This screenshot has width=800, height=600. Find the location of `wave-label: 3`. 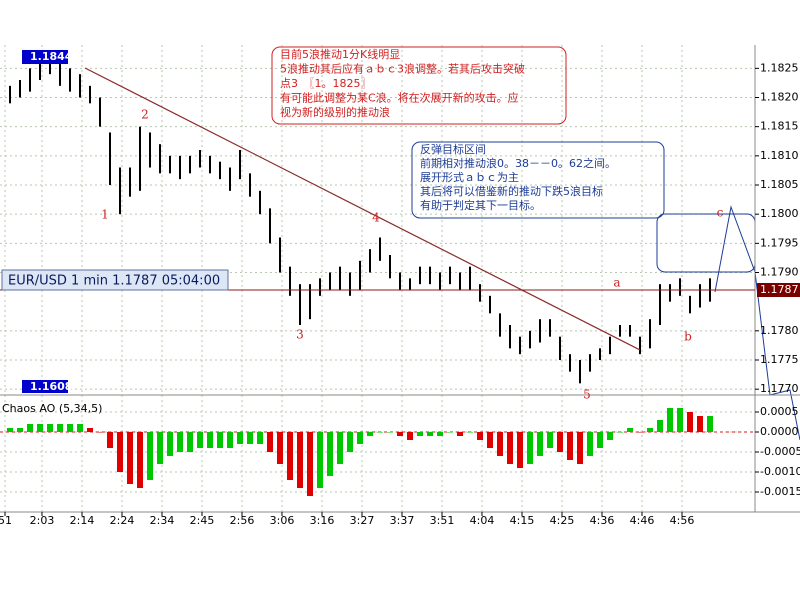

wave-label: 3 is located at coordinates (300, 335).